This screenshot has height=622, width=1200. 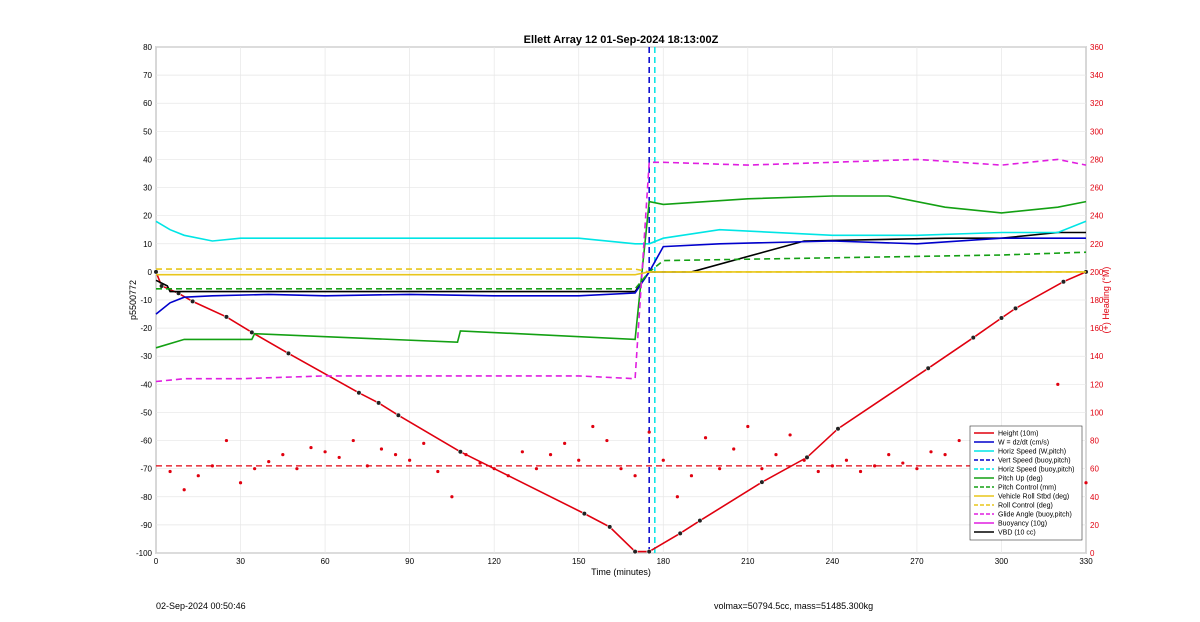 I want to click on legend-item-label: Vert Speed (buoy,pitch), so click(x=1034, y=461).